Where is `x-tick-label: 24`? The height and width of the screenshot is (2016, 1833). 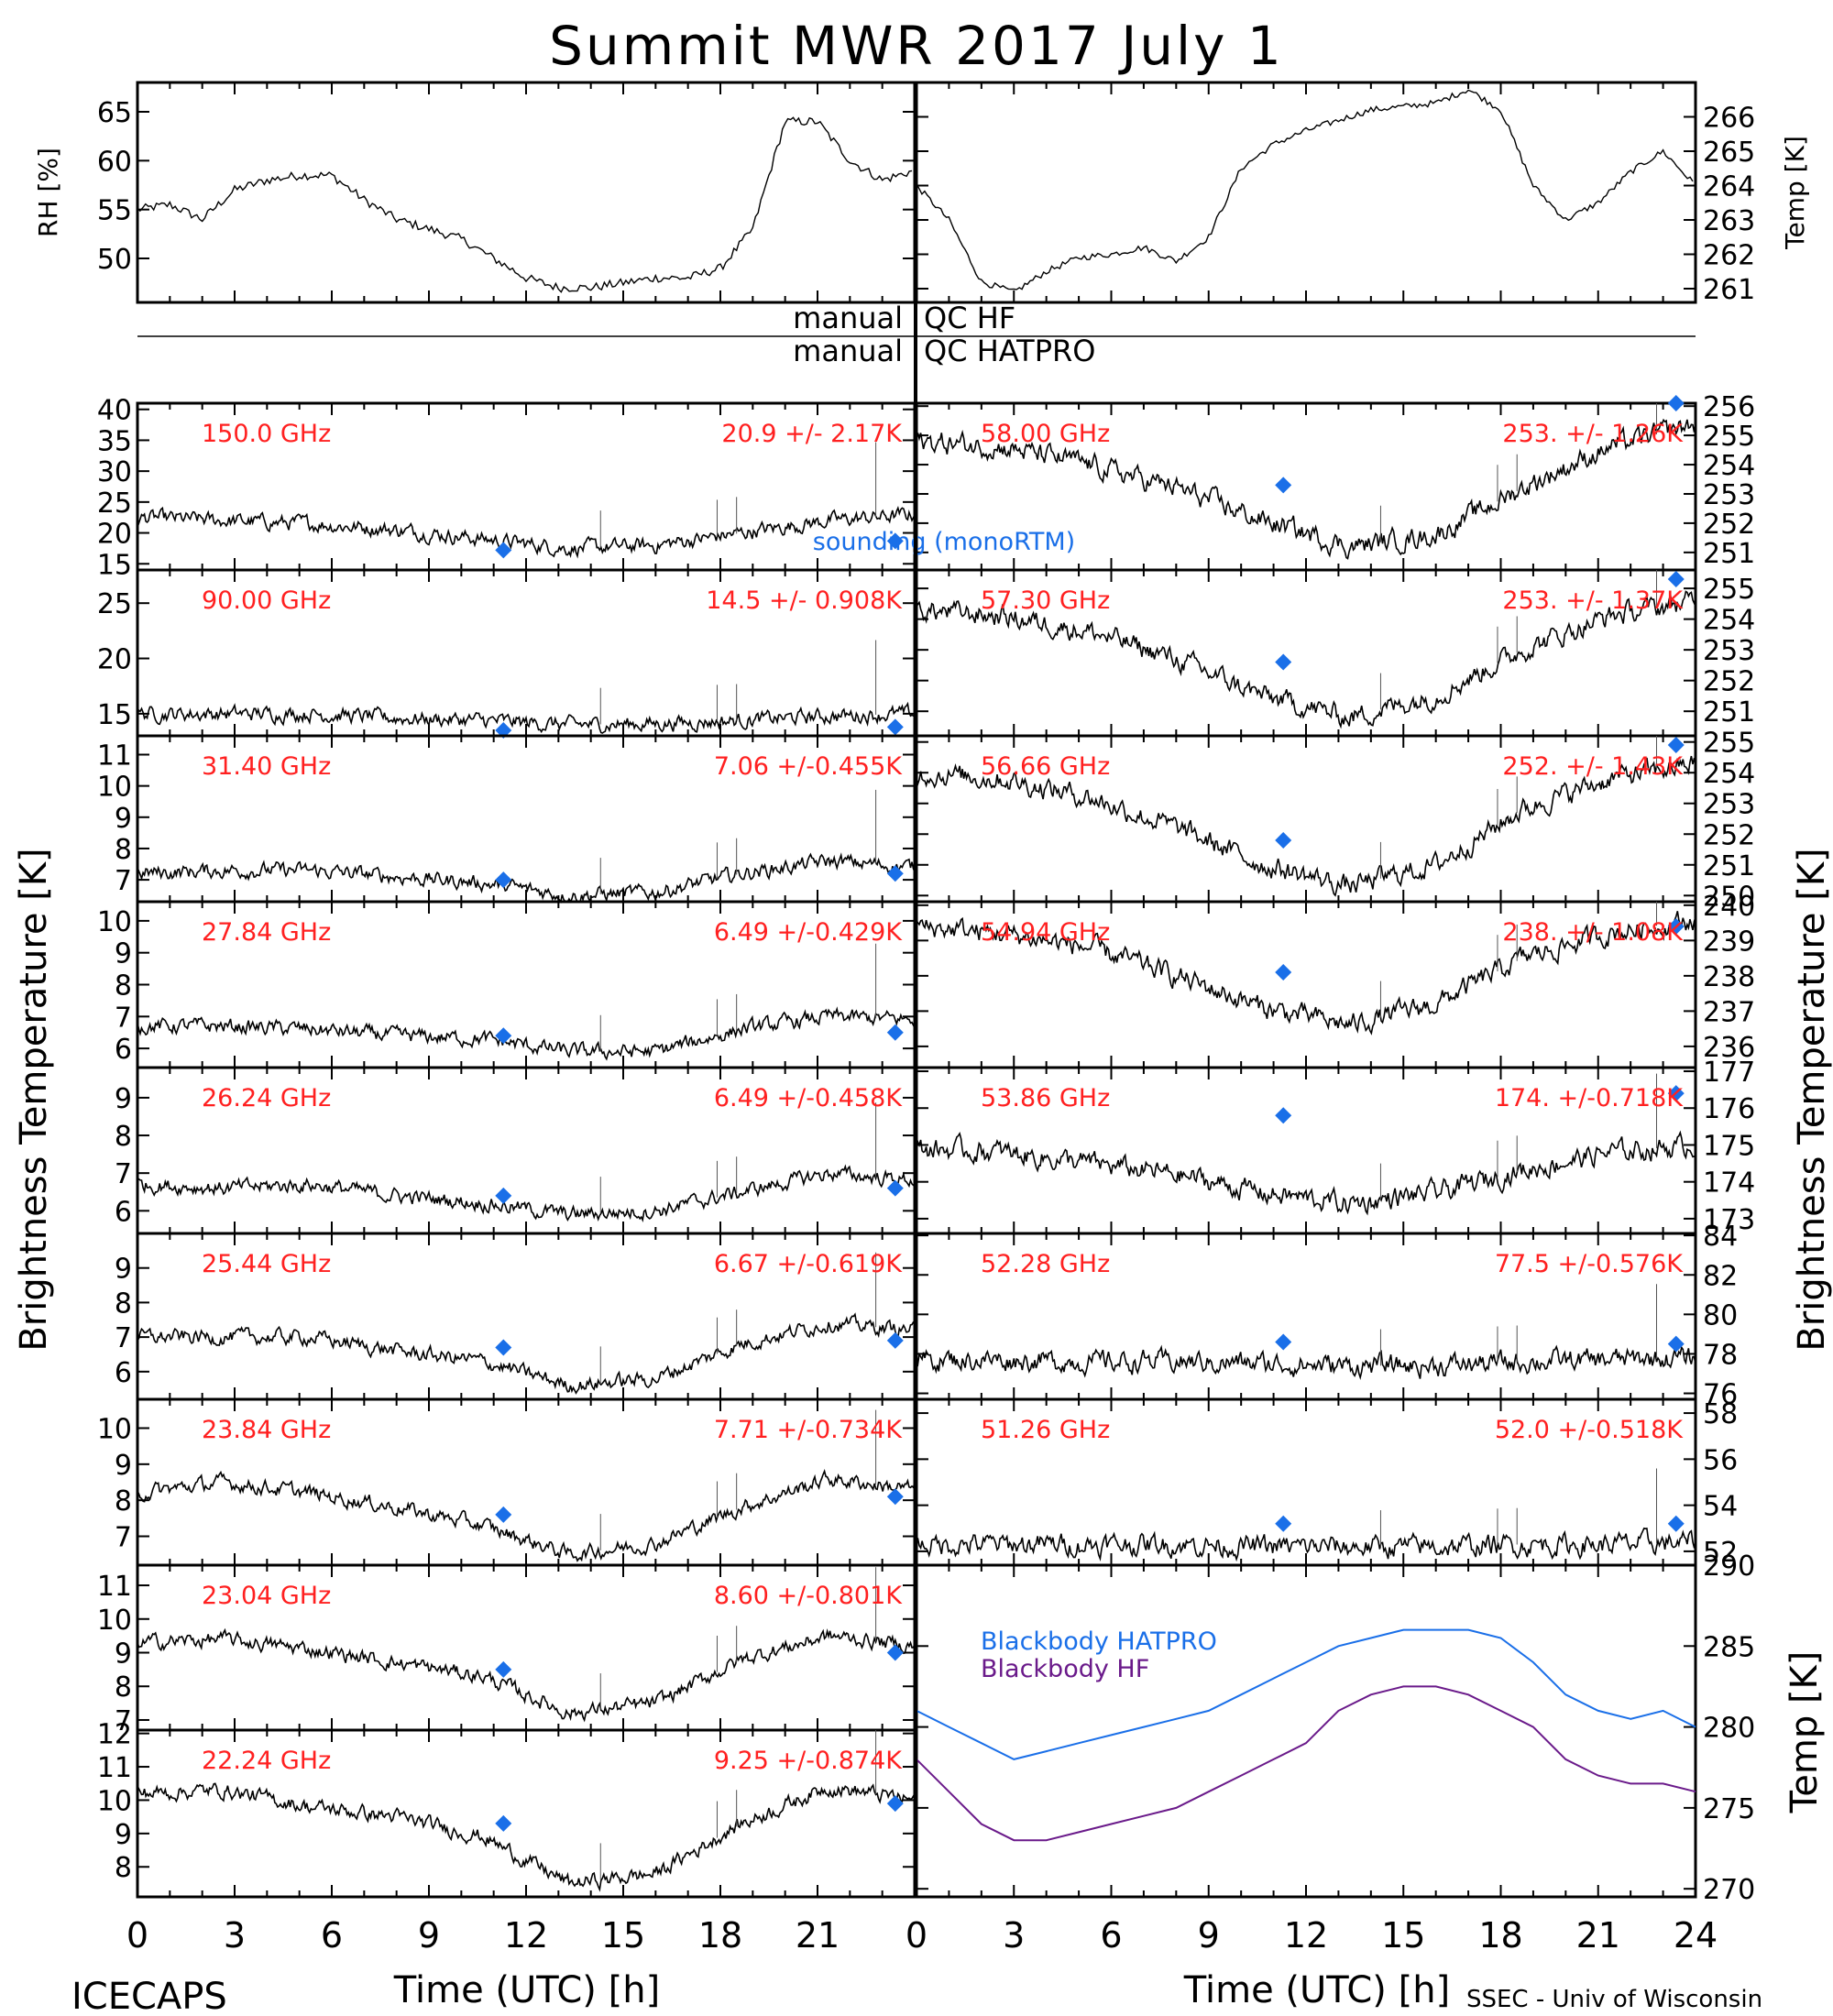 x-tick-label: 24 is located at coordinates (1696, 1935).